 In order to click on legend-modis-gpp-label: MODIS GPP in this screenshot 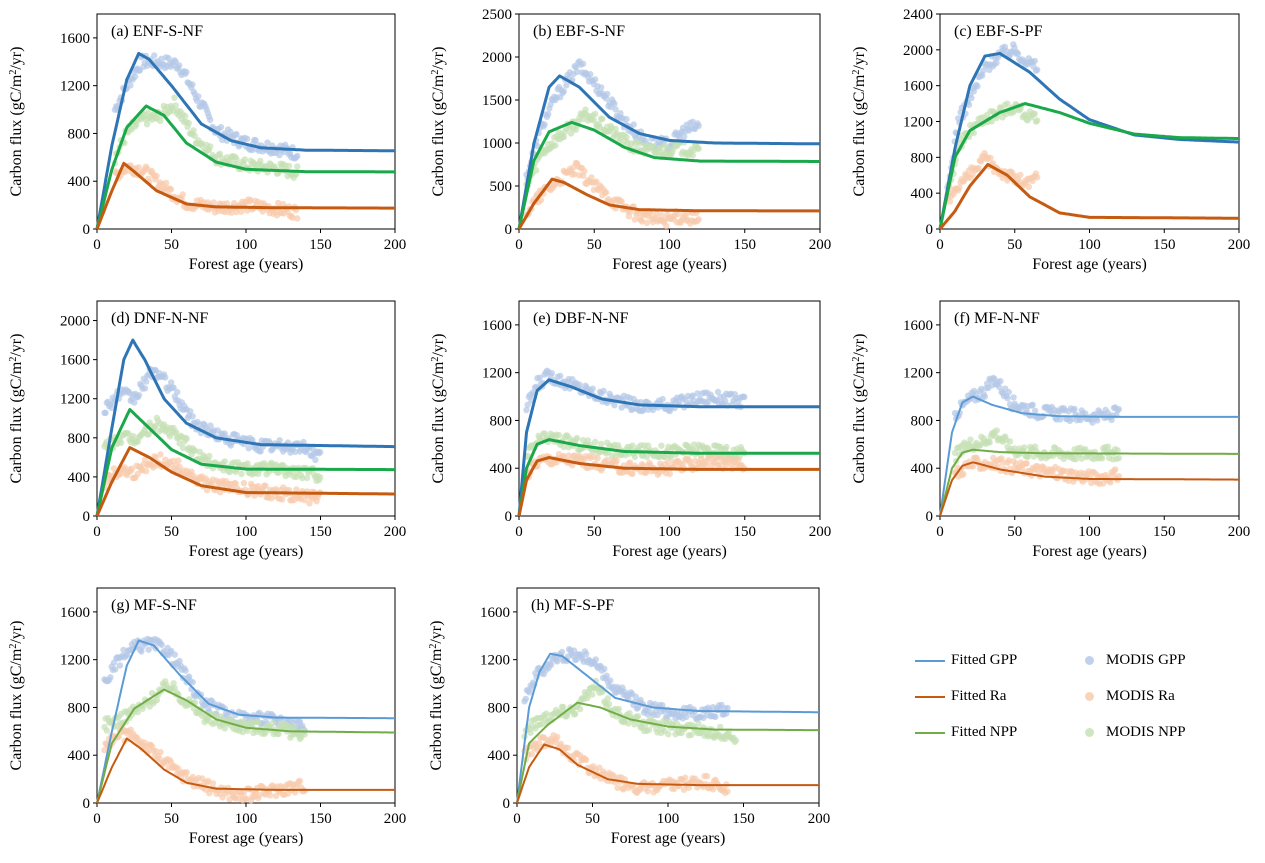, I will do `click(1146, 660)`.